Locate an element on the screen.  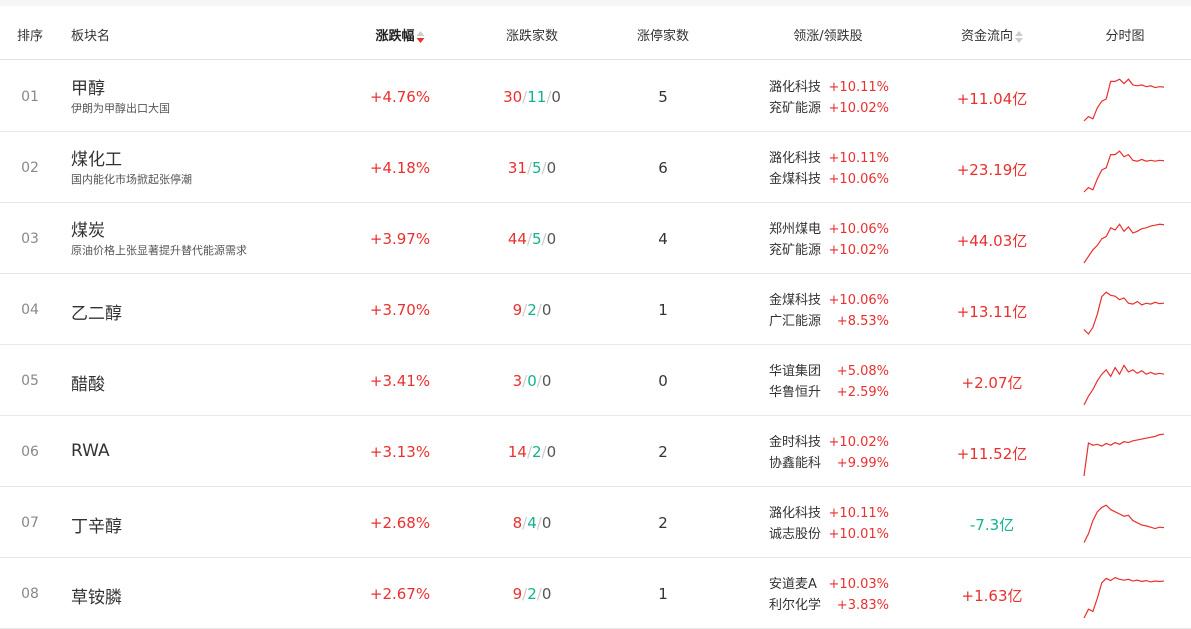
change-pct: +3.97% is located at coordinates (400, 239).